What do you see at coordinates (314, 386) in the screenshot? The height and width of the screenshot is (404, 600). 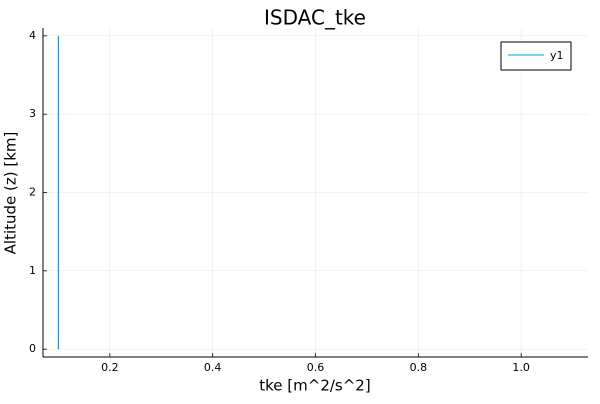 I see `x-axis-label: tke [m^2/s^2]` at bounding box center [314, 386].